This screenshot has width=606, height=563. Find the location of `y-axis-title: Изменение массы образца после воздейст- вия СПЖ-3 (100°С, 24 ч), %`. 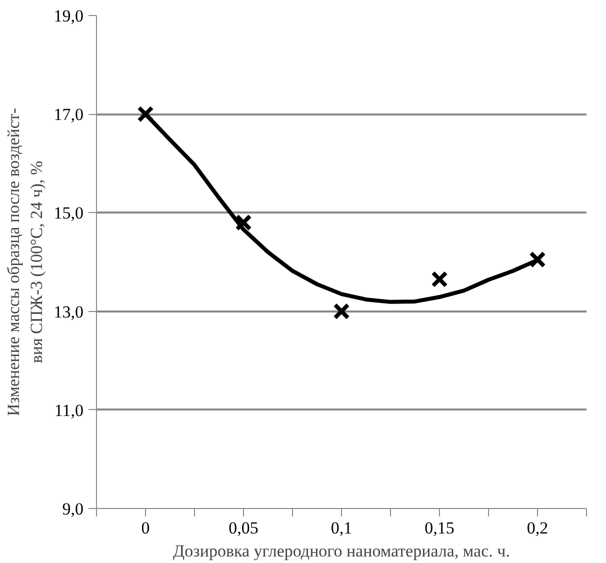

y-axis-title: Изменение массы образца после воздейст- вия СПЖ-3 (100°С, 24 ч), % is located at coordinates (25, 262).